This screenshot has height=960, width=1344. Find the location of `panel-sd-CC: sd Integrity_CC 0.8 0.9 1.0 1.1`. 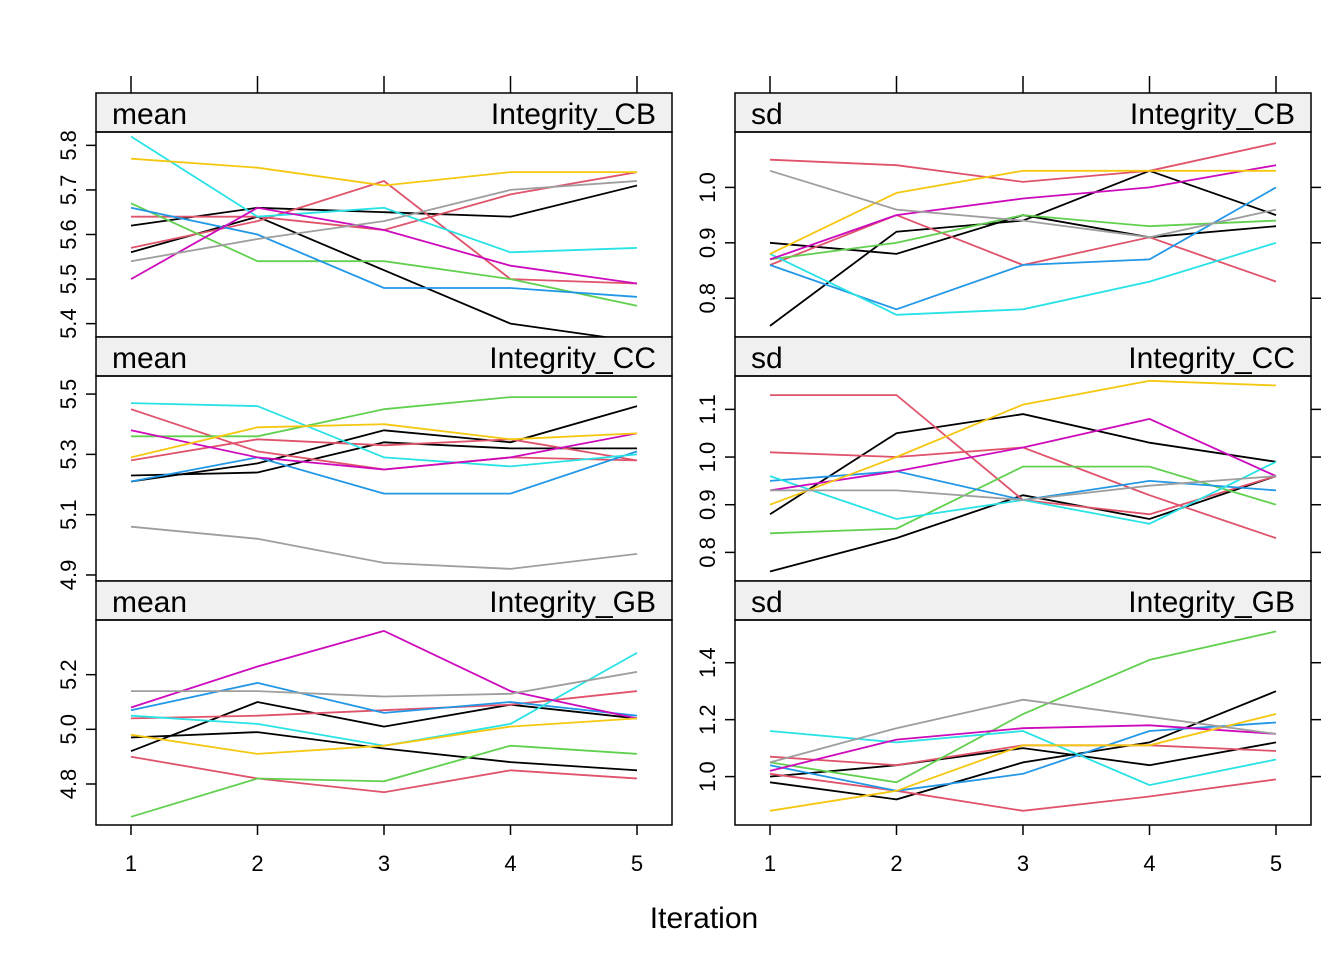

panel-sd-CC: sd Integrity_CC 0.8 0.9 1.0 1.1 is located at coordinates (1008, 459).